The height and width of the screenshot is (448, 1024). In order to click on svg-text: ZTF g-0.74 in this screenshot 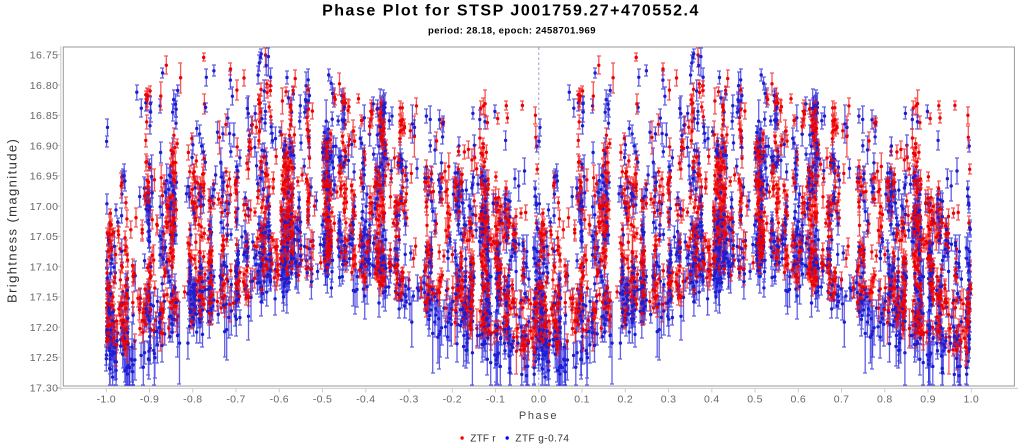, I will do `click(542, 439)`.